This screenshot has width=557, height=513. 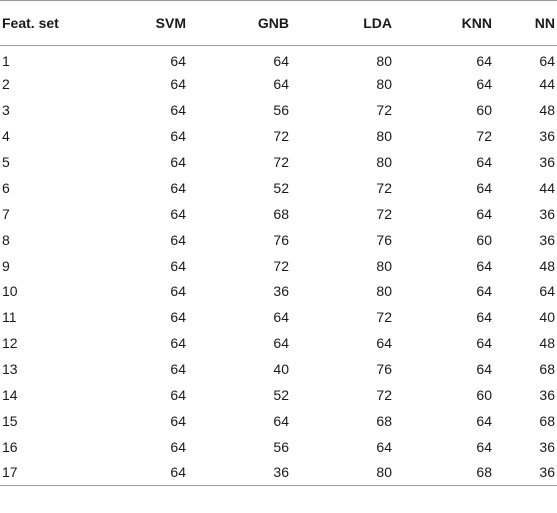 I want to click on cell-feat-set: 11, so click(x=9, y=317).